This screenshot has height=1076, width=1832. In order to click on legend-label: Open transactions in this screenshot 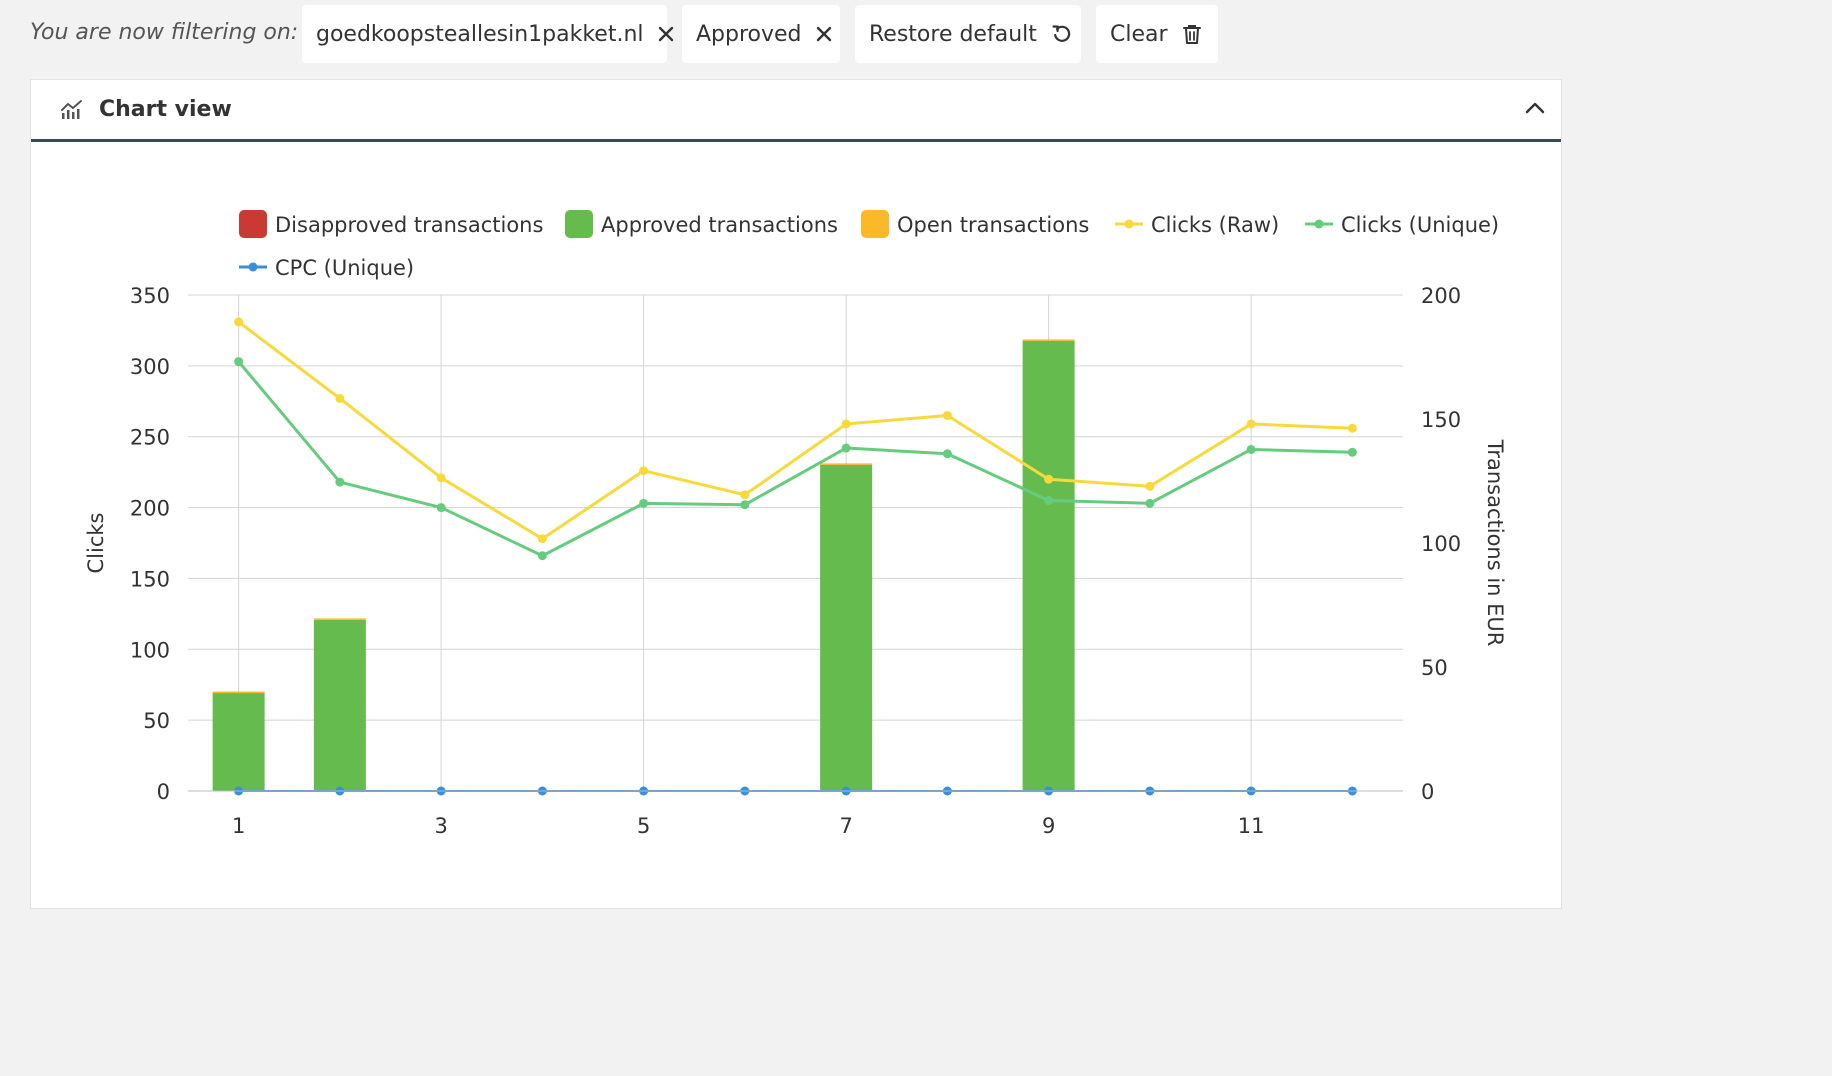, I will do `click(993, 225)`.